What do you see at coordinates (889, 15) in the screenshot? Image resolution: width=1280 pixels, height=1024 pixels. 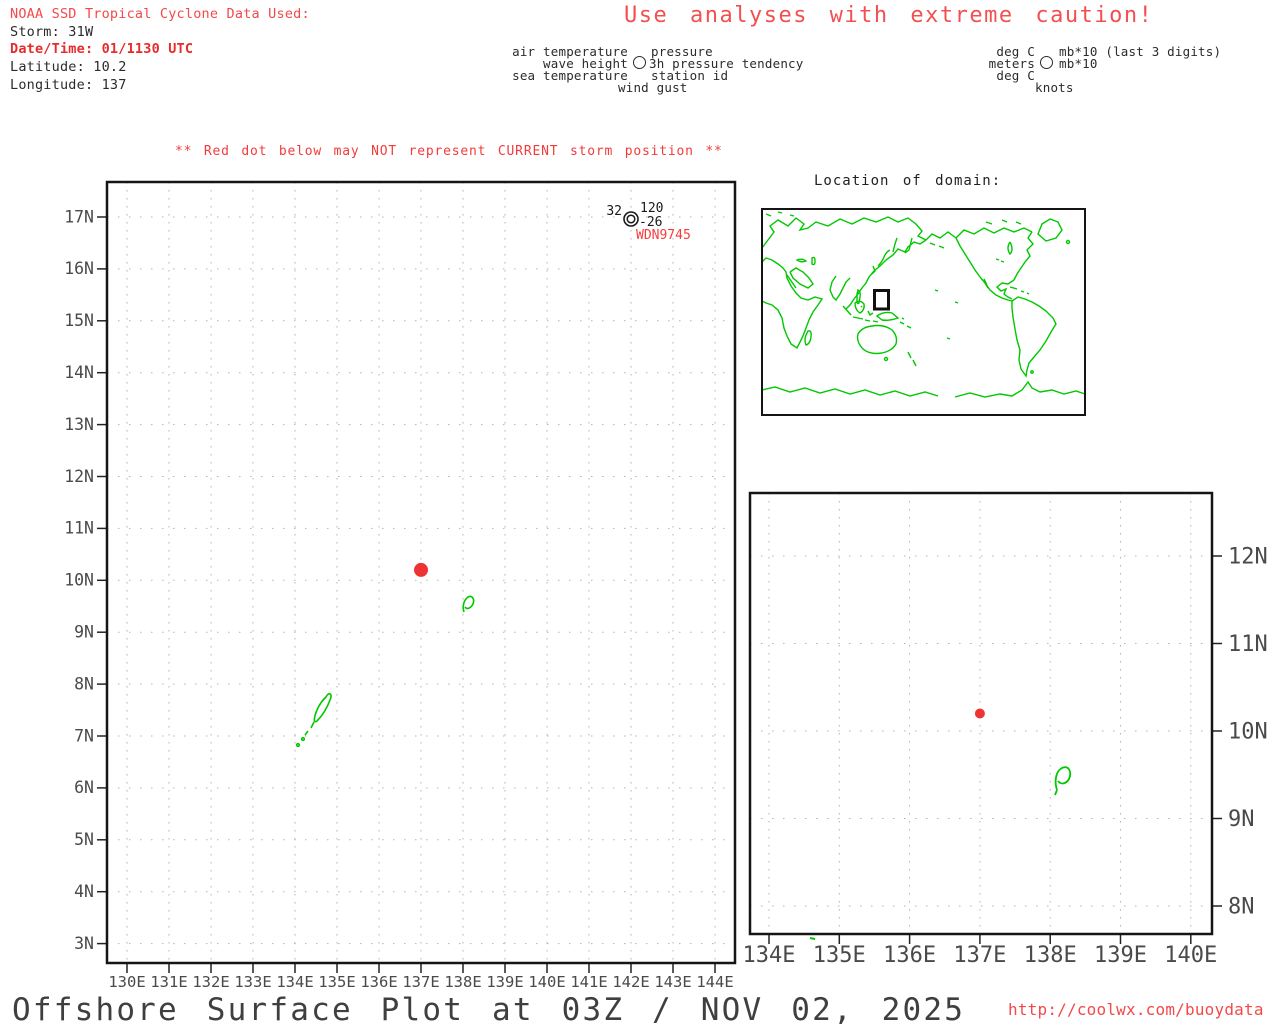 I see `caution-headline: Use analyses with extreme caution!` at bounding box center [889, 15].